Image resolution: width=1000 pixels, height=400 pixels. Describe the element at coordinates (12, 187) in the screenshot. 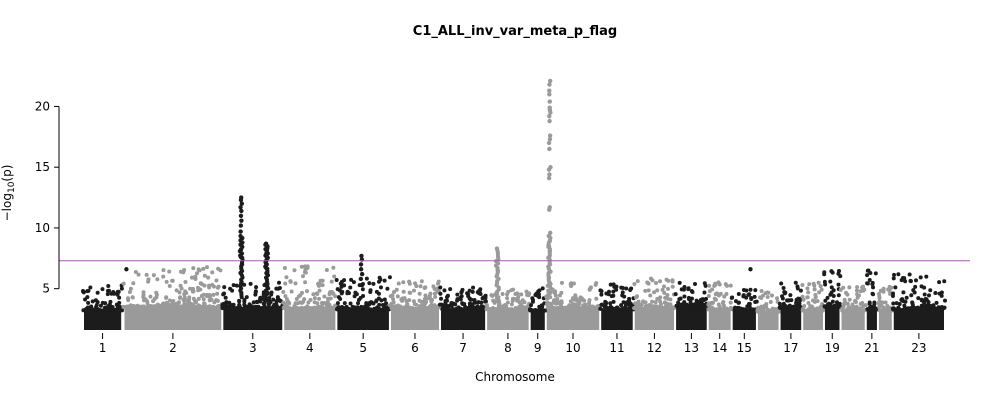

I see `y-axis-label-subscript: 10` at that location.